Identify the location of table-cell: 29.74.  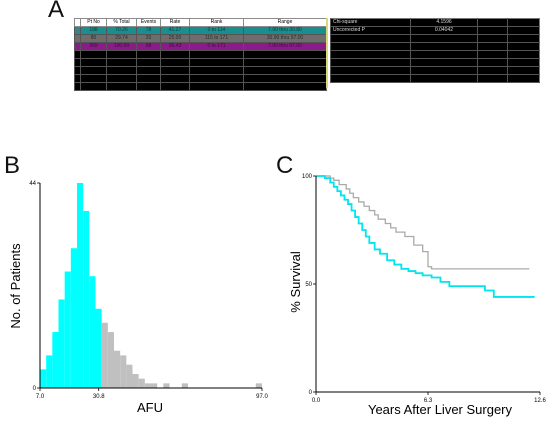
(121, 38).